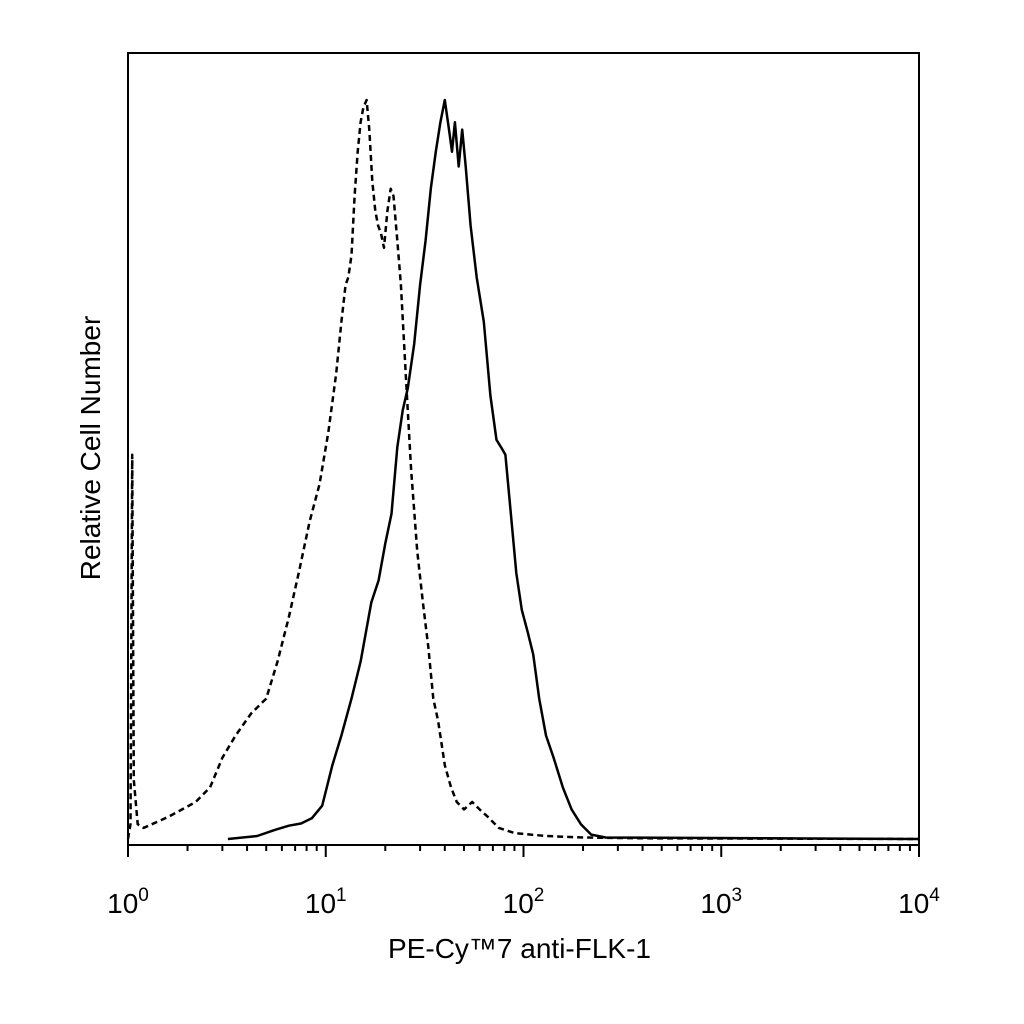 Image resolution: width=1024 pixels, height=1024 pixels. Describe the element at coordinates (523, 851) in the screenshot. I see `x-axis-ticks` at that location.